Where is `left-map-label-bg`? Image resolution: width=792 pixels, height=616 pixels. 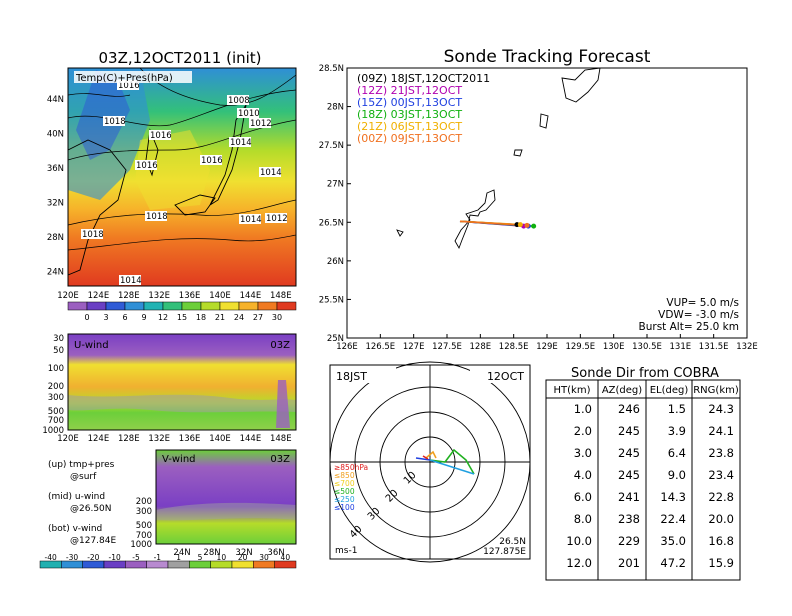
left-map-label-bg is located at coordinates (133, 77).